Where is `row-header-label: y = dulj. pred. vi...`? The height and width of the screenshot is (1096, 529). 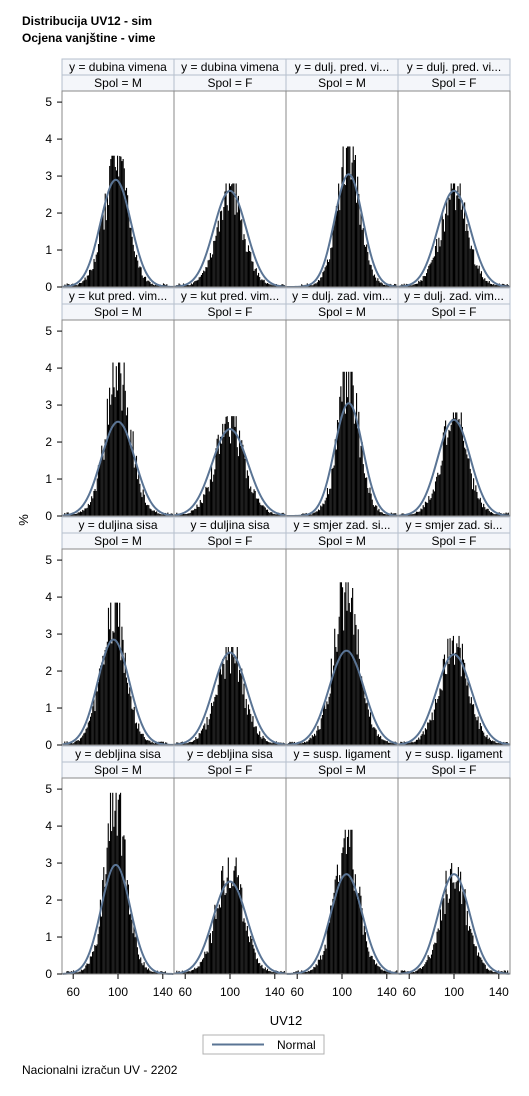
row-header-label: y = dulj. pred. vi... is located at coordinates (454, 67).